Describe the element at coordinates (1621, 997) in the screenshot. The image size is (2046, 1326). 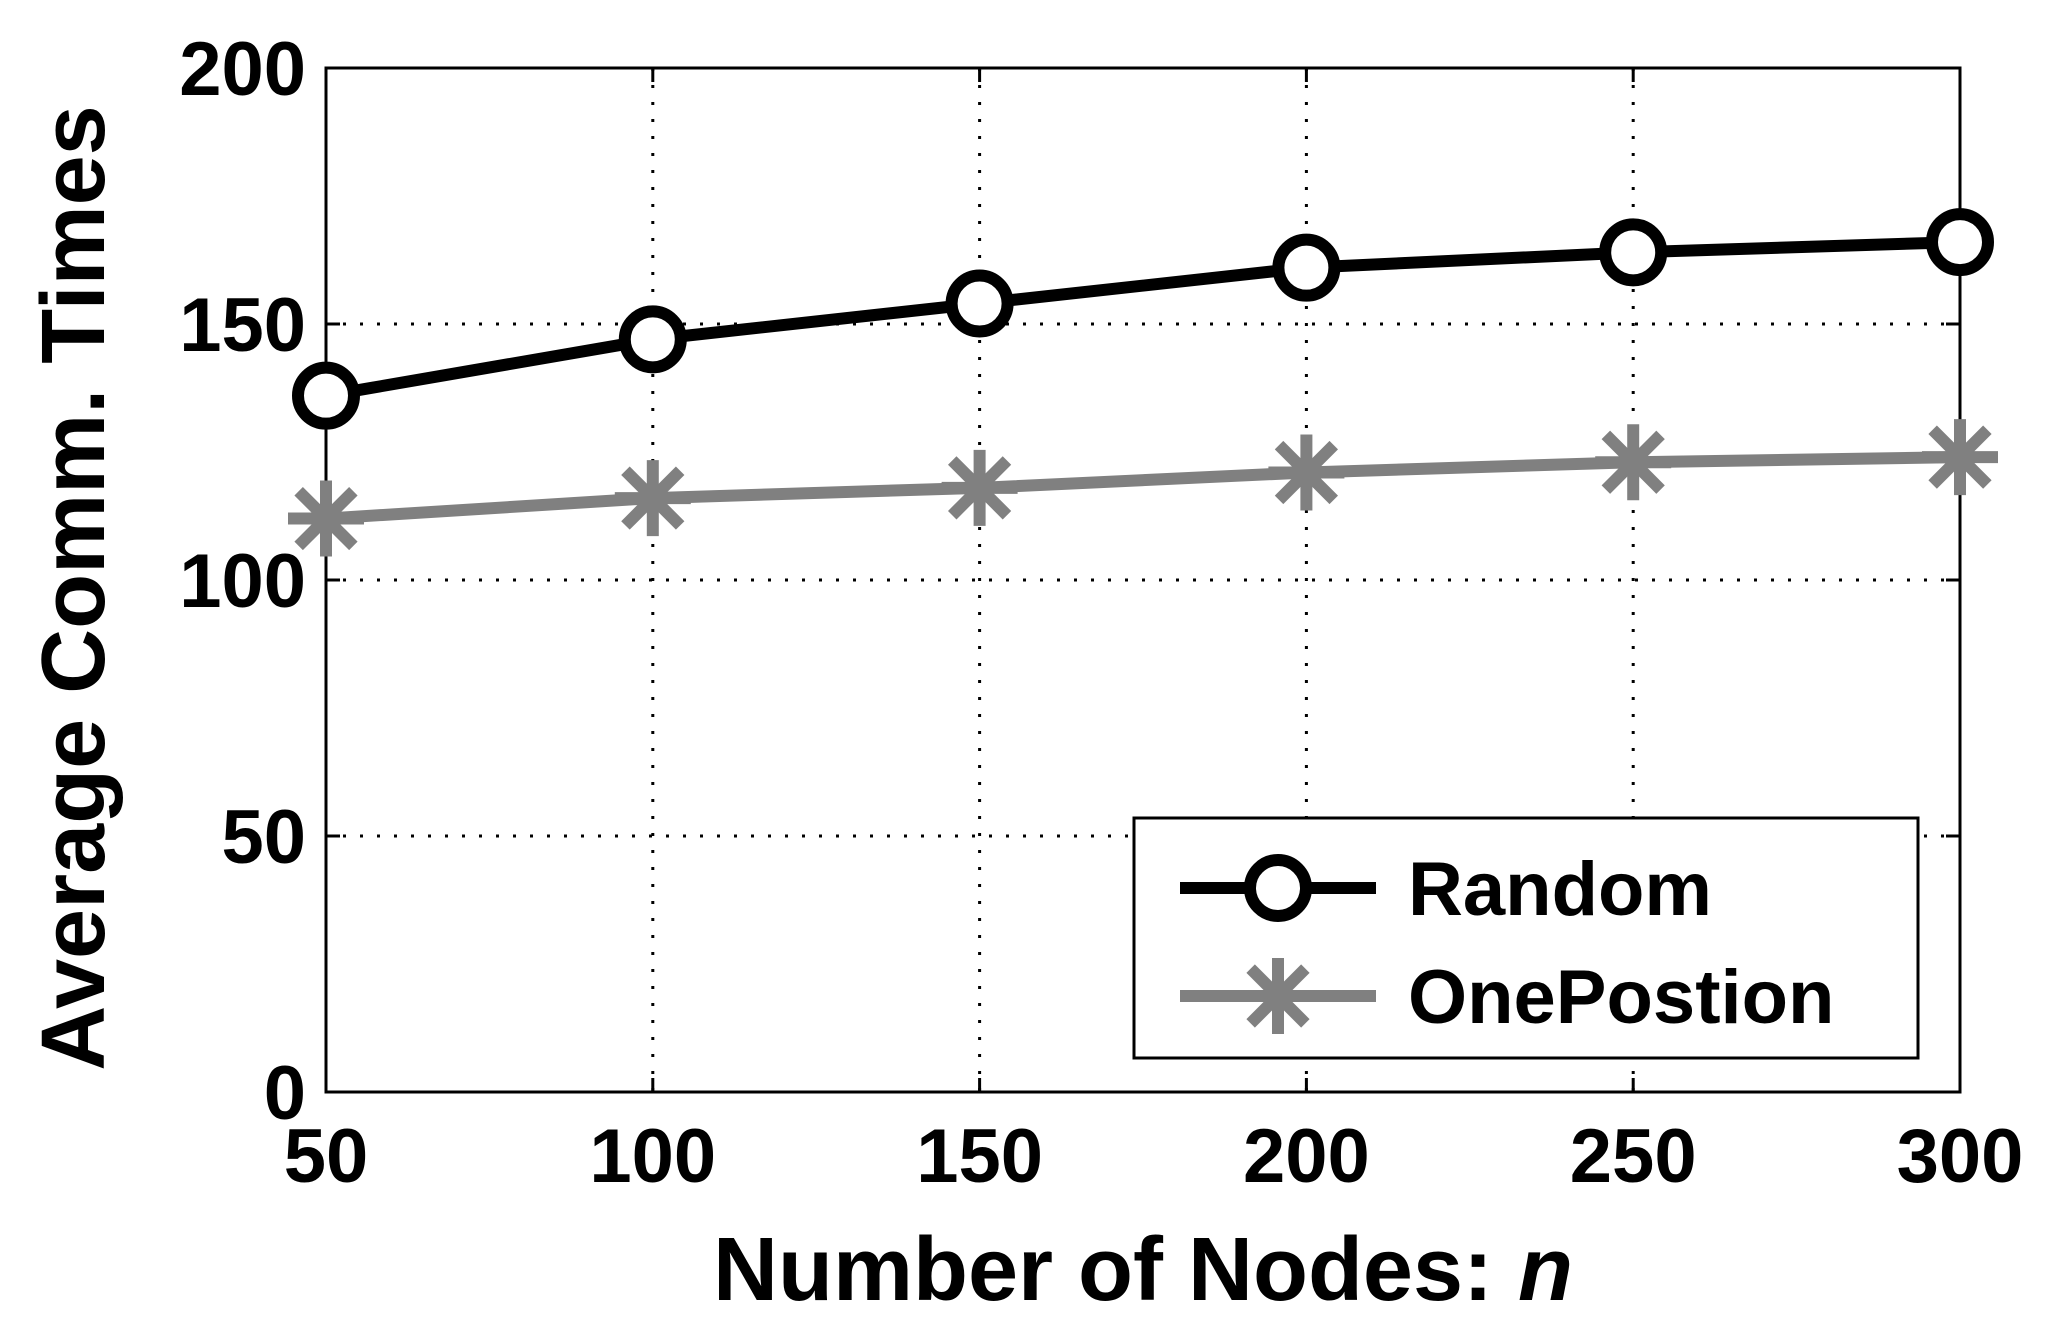
I see `legend-label-onepostion: OnePostion` at that location.